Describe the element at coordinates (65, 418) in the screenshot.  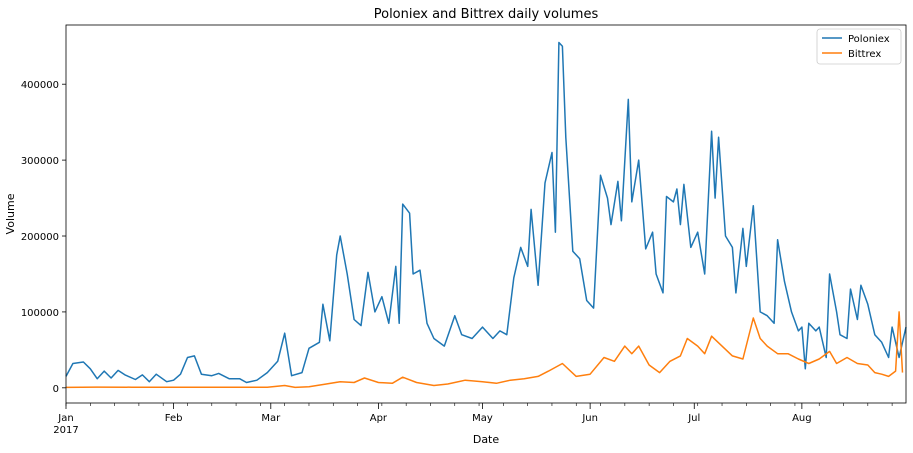
I see `x-tick-label: Jan` at that location.